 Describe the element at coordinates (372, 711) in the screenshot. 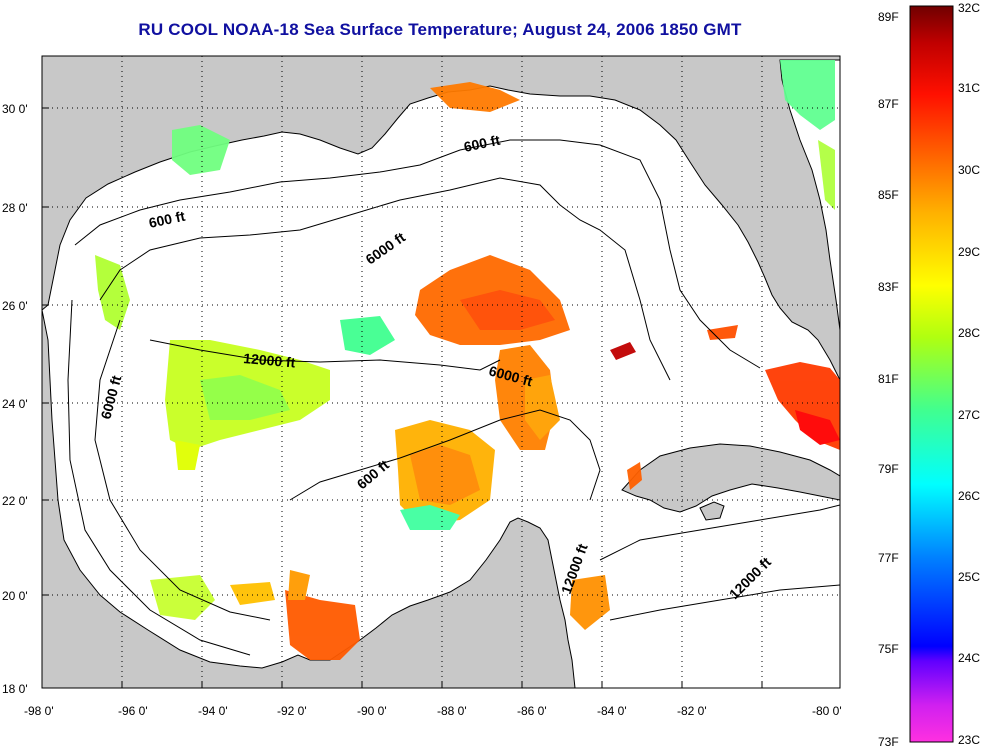

I see `x-tick-label: -90 0'` at that location.